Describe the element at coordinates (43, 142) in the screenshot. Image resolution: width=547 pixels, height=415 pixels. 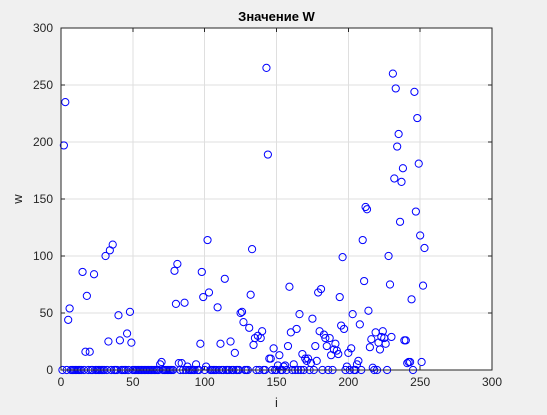
I see `y-tick-label: 200` at that location.